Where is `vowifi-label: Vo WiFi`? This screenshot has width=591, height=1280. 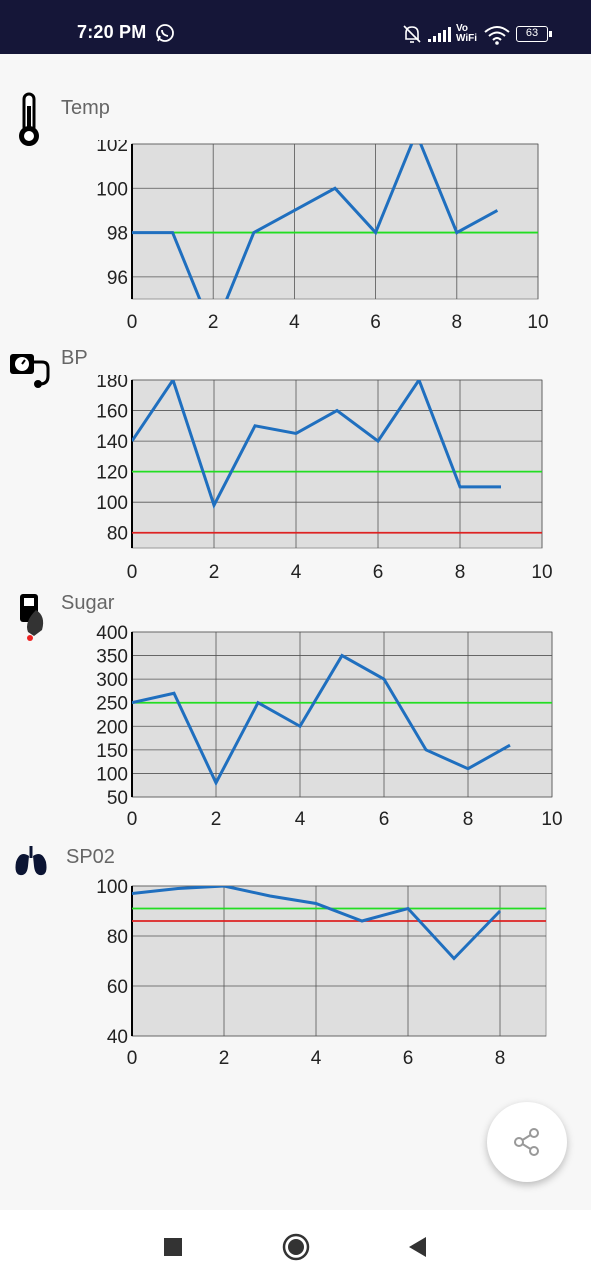
vowifi-label: Vo WiFi is located at coordinates (469, 34).